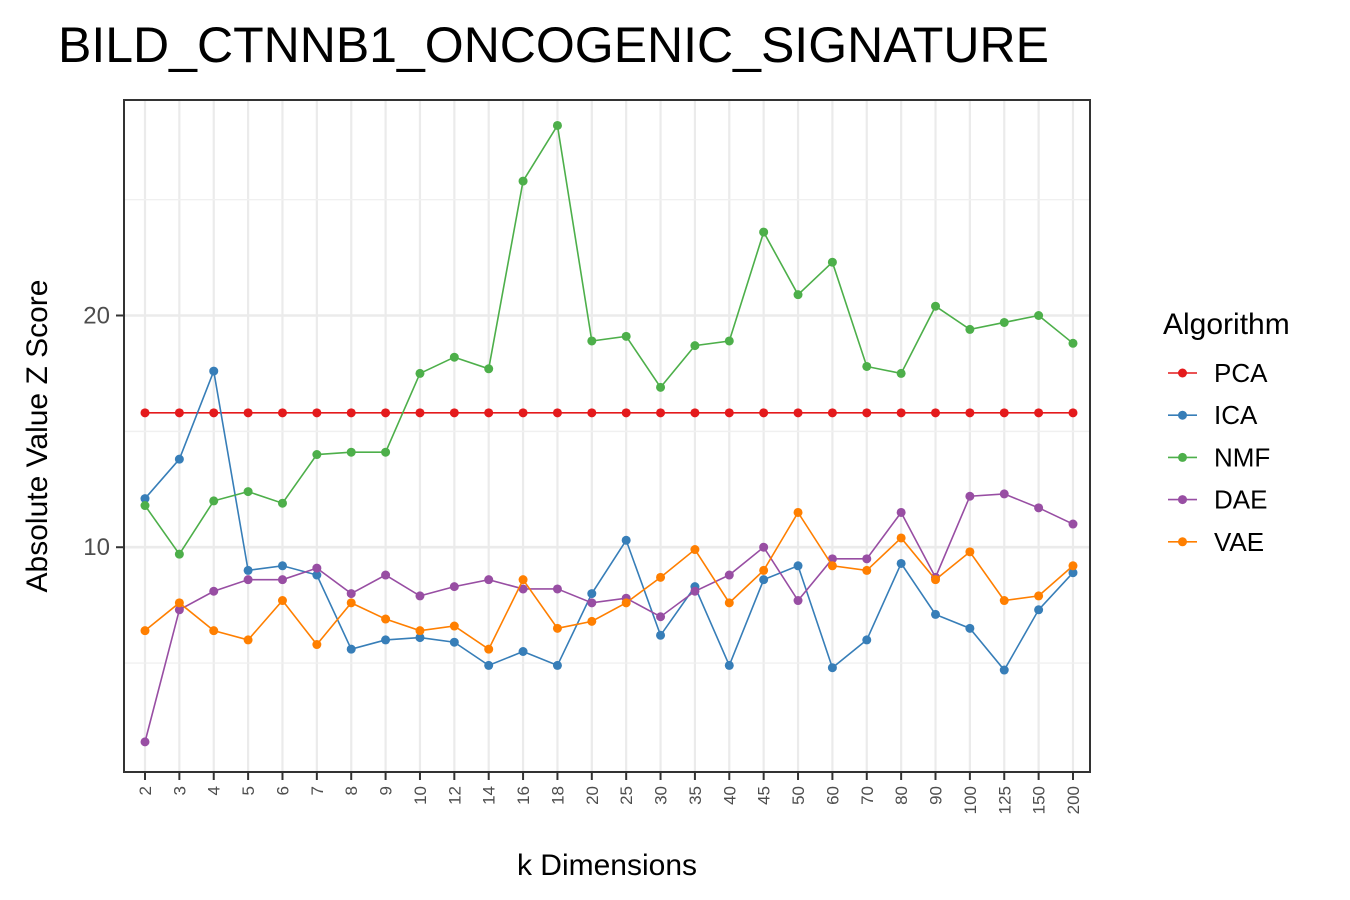  What do you see at coordinates (832, 795) in the screenshot?
I see `x-tick-label: 60` at bounding box center [832, 795].